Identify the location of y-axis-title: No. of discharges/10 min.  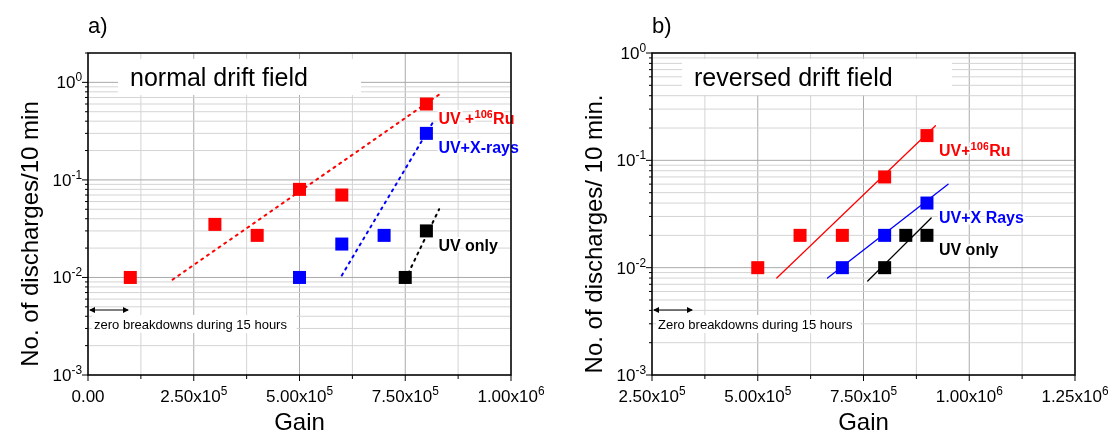
(29, 234).